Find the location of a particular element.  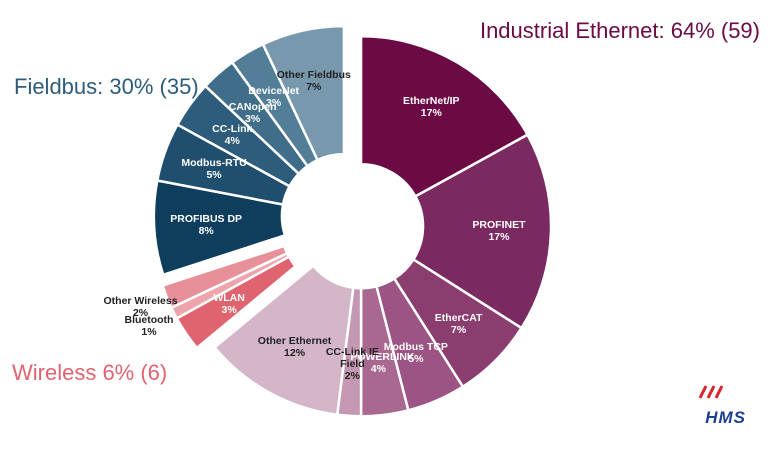

slice-label: Other Ethernet 12% is located at coordinates (295, 347).